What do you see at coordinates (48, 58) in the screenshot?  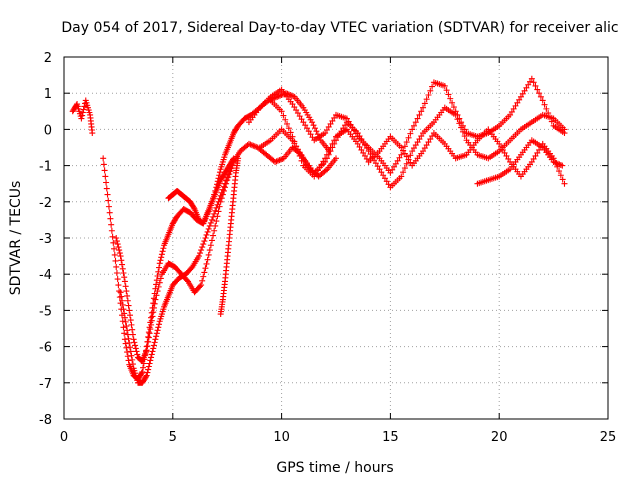 I see `y-tick-label: 2` at bounding box center [48, 58].